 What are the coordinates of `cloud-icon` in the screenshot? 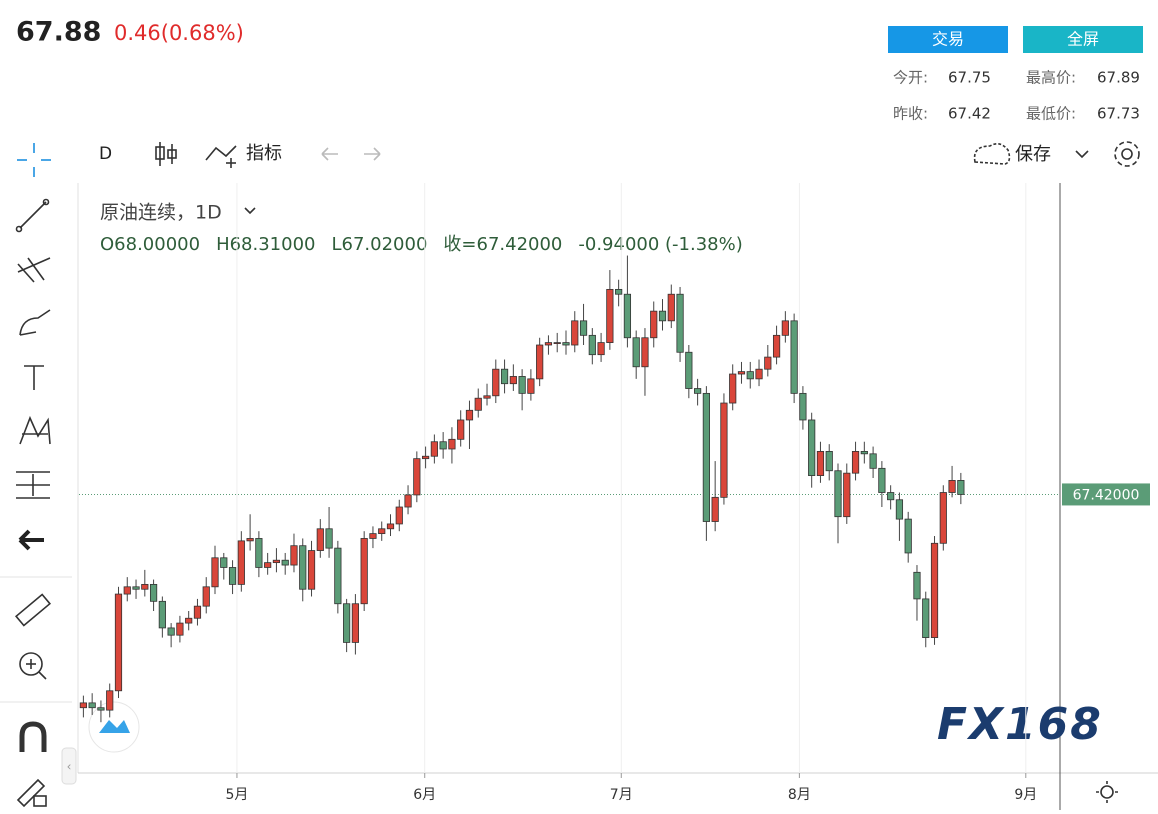 It's located at (992, 153).